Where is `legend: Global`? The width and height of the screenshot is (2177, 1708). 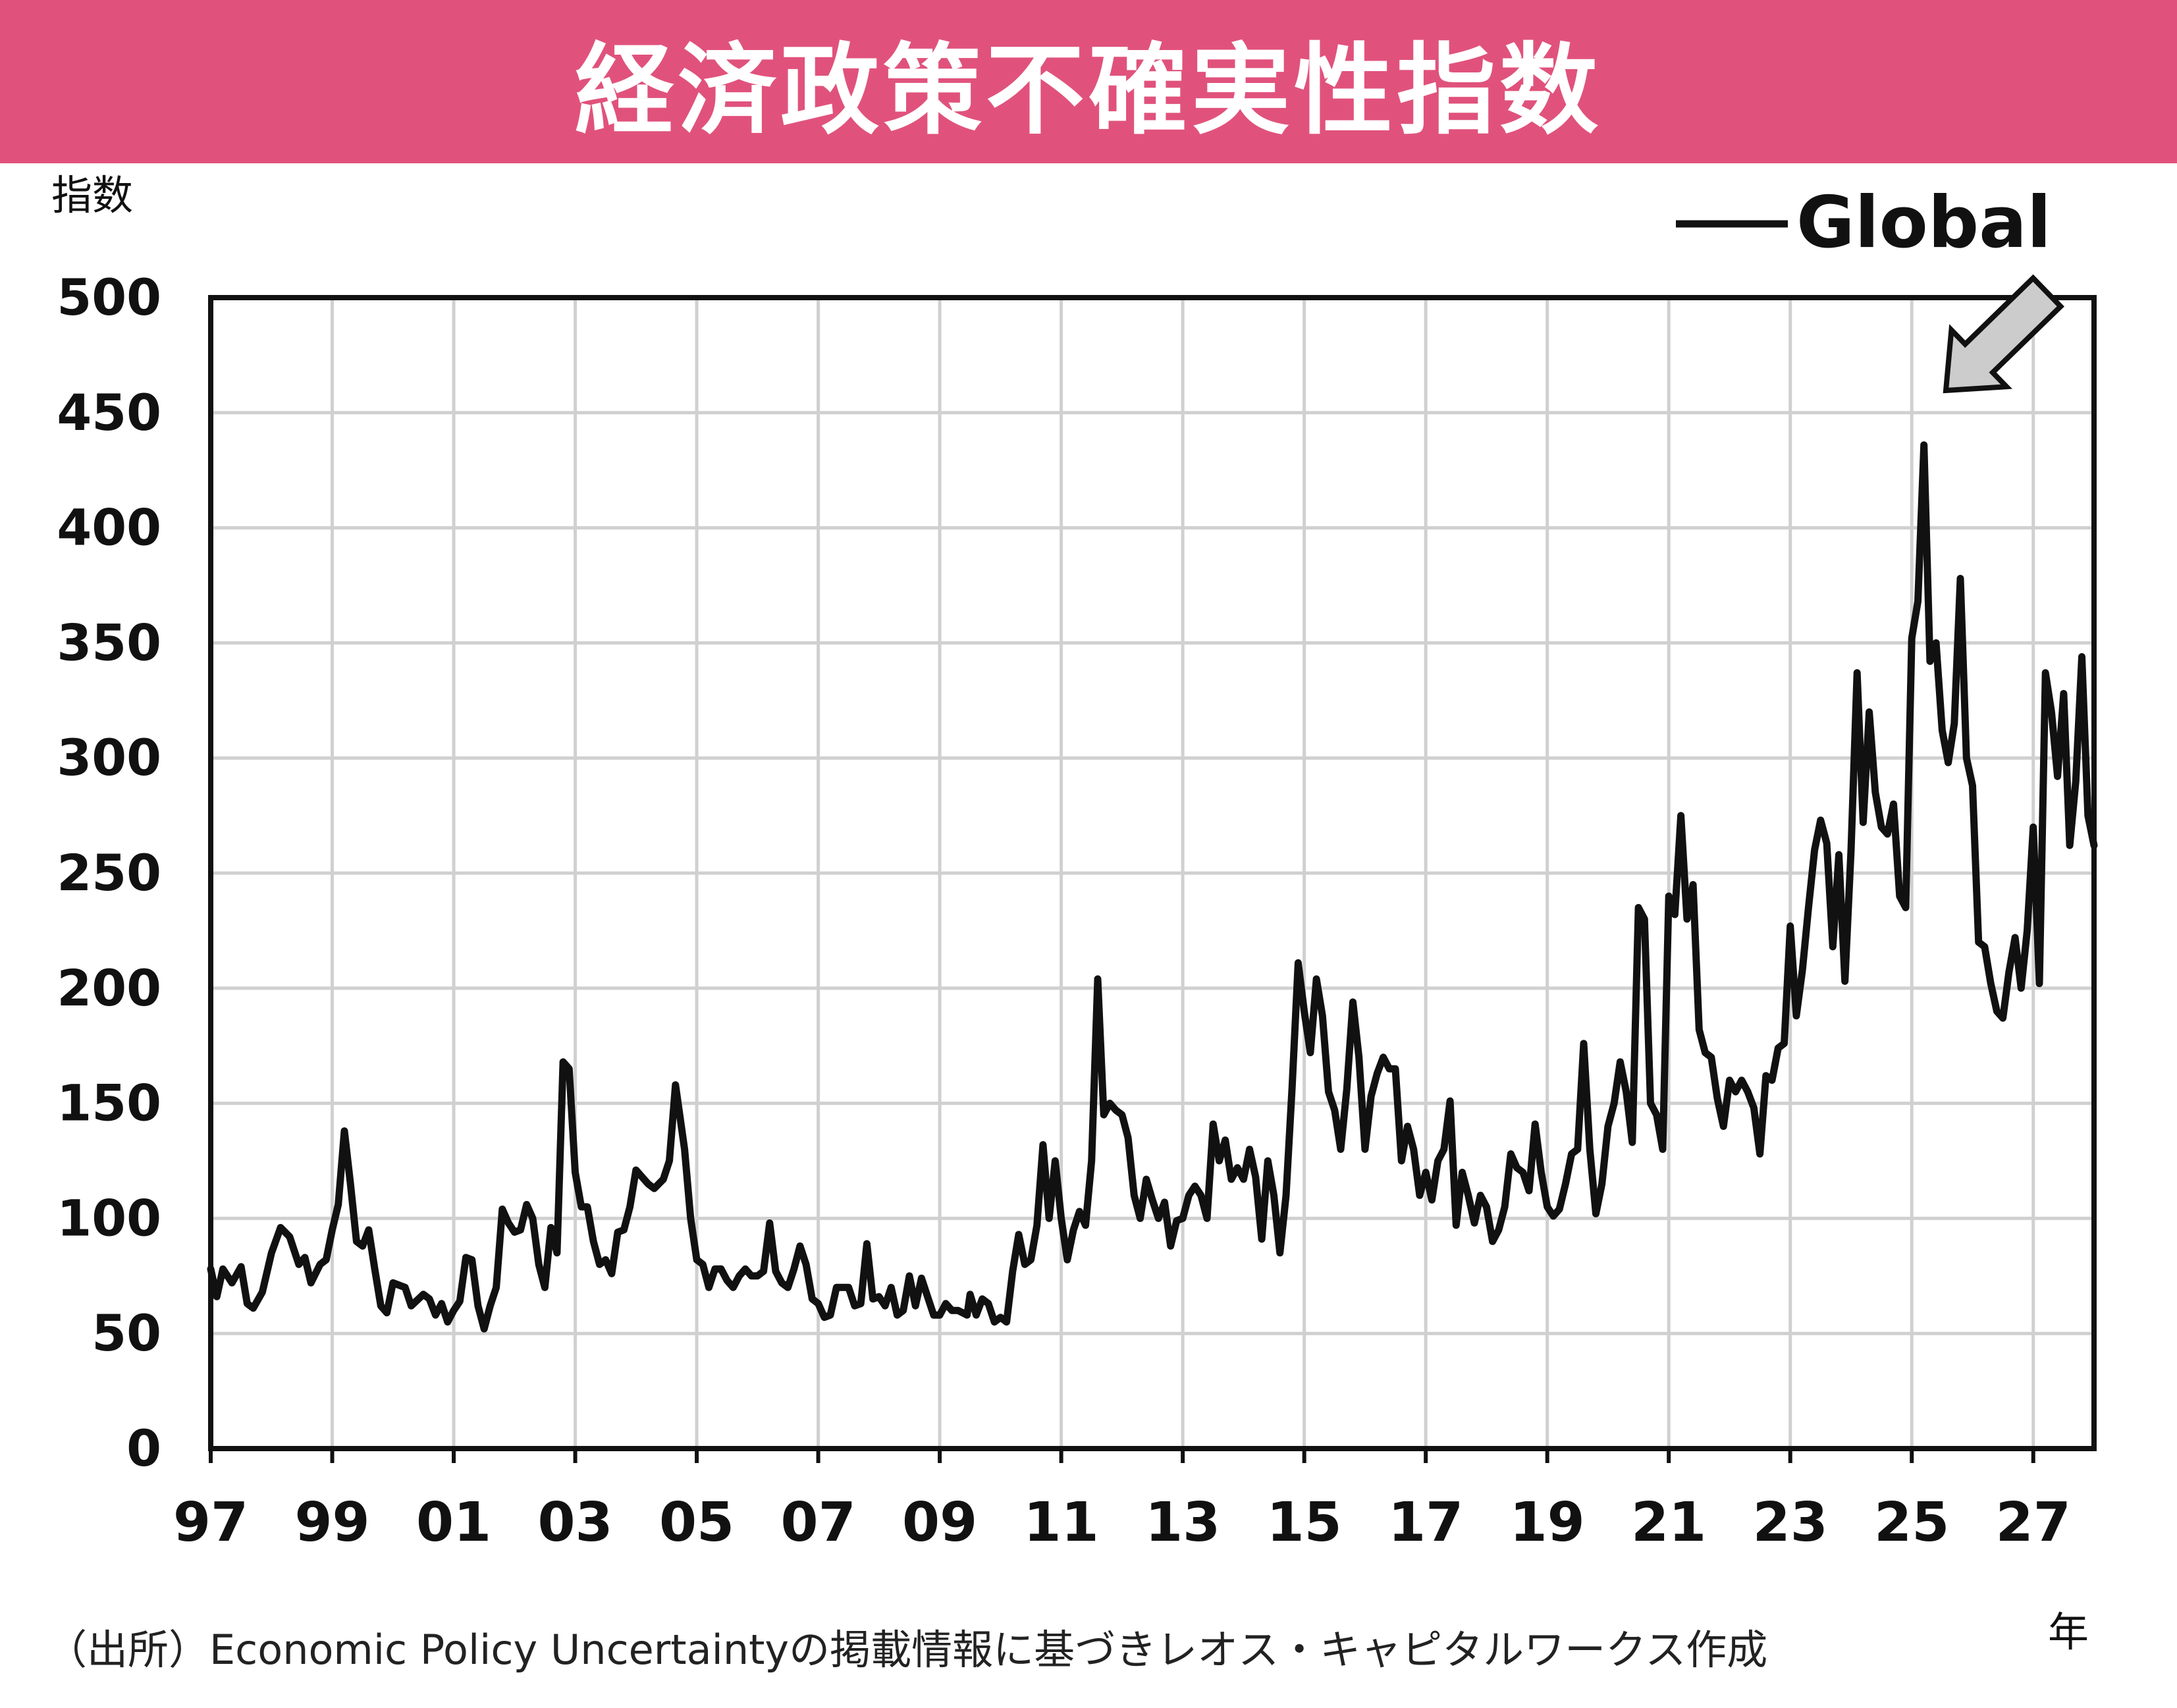
legend: Global is located at coordinates (1863, 223).